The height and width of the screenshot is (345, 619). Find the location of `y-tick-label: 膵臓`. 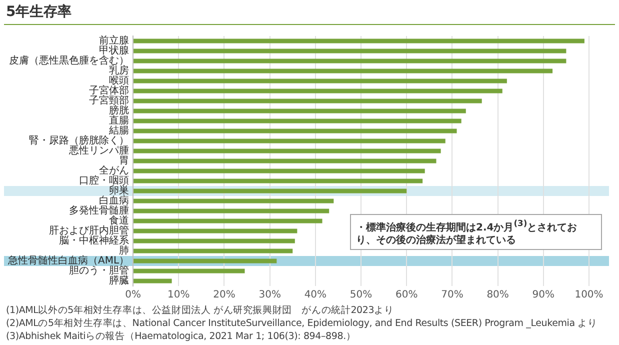

y-tick-label: 膵臓 is located at coordinates (119, 280).